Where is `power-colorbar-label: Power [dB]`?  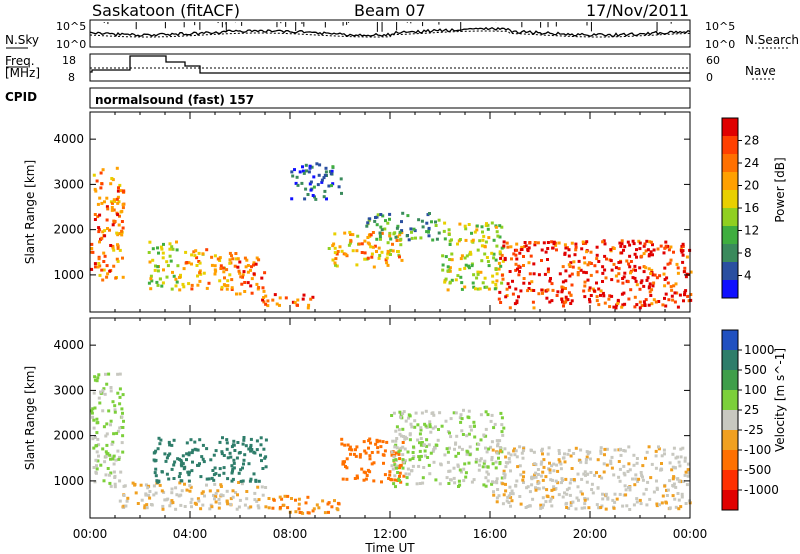
power-colorbar-label: Power [dB] is located at coordinates (780, 189).